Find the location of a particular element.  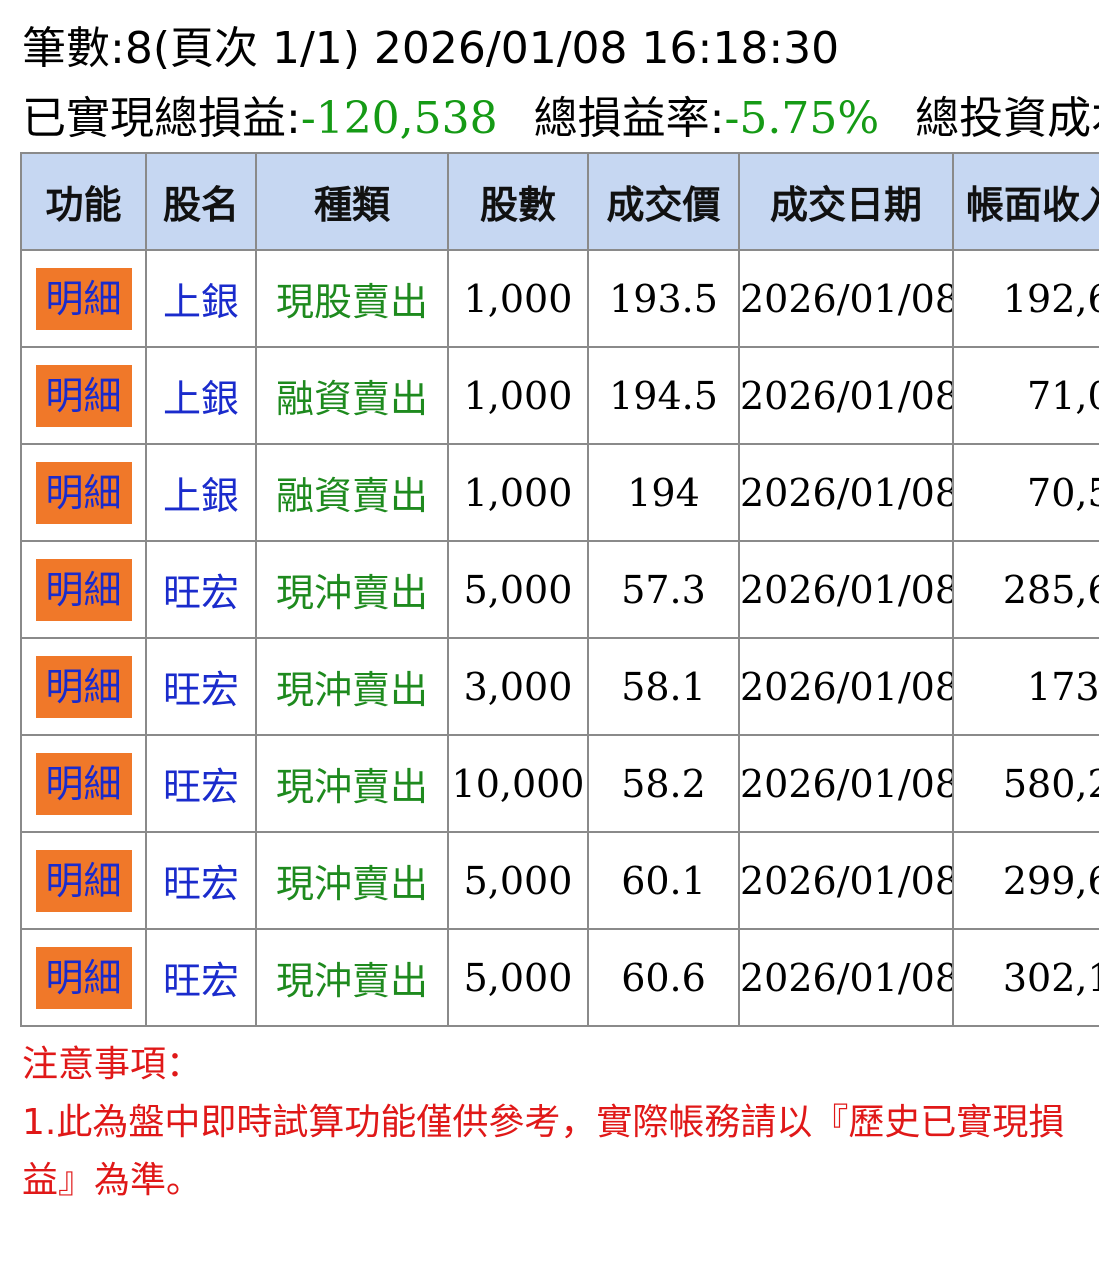

rate-label: 總損益率: is located at coordinates (629, 118).